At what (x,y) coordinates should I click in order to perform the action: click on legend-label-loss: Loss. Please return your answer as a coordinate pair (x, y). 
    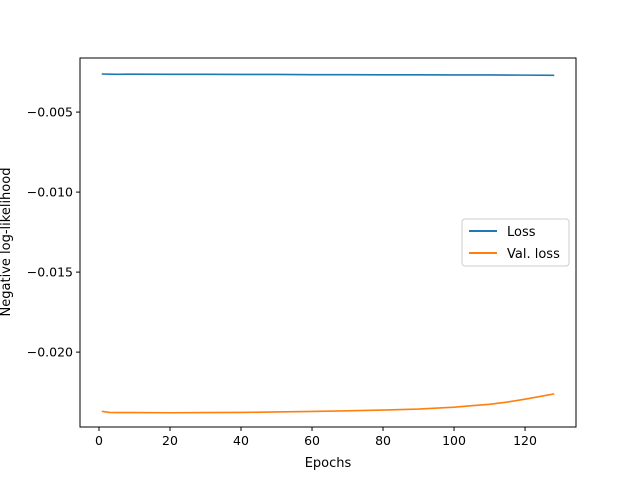
    Looking at the image, I should click on (521, 232).